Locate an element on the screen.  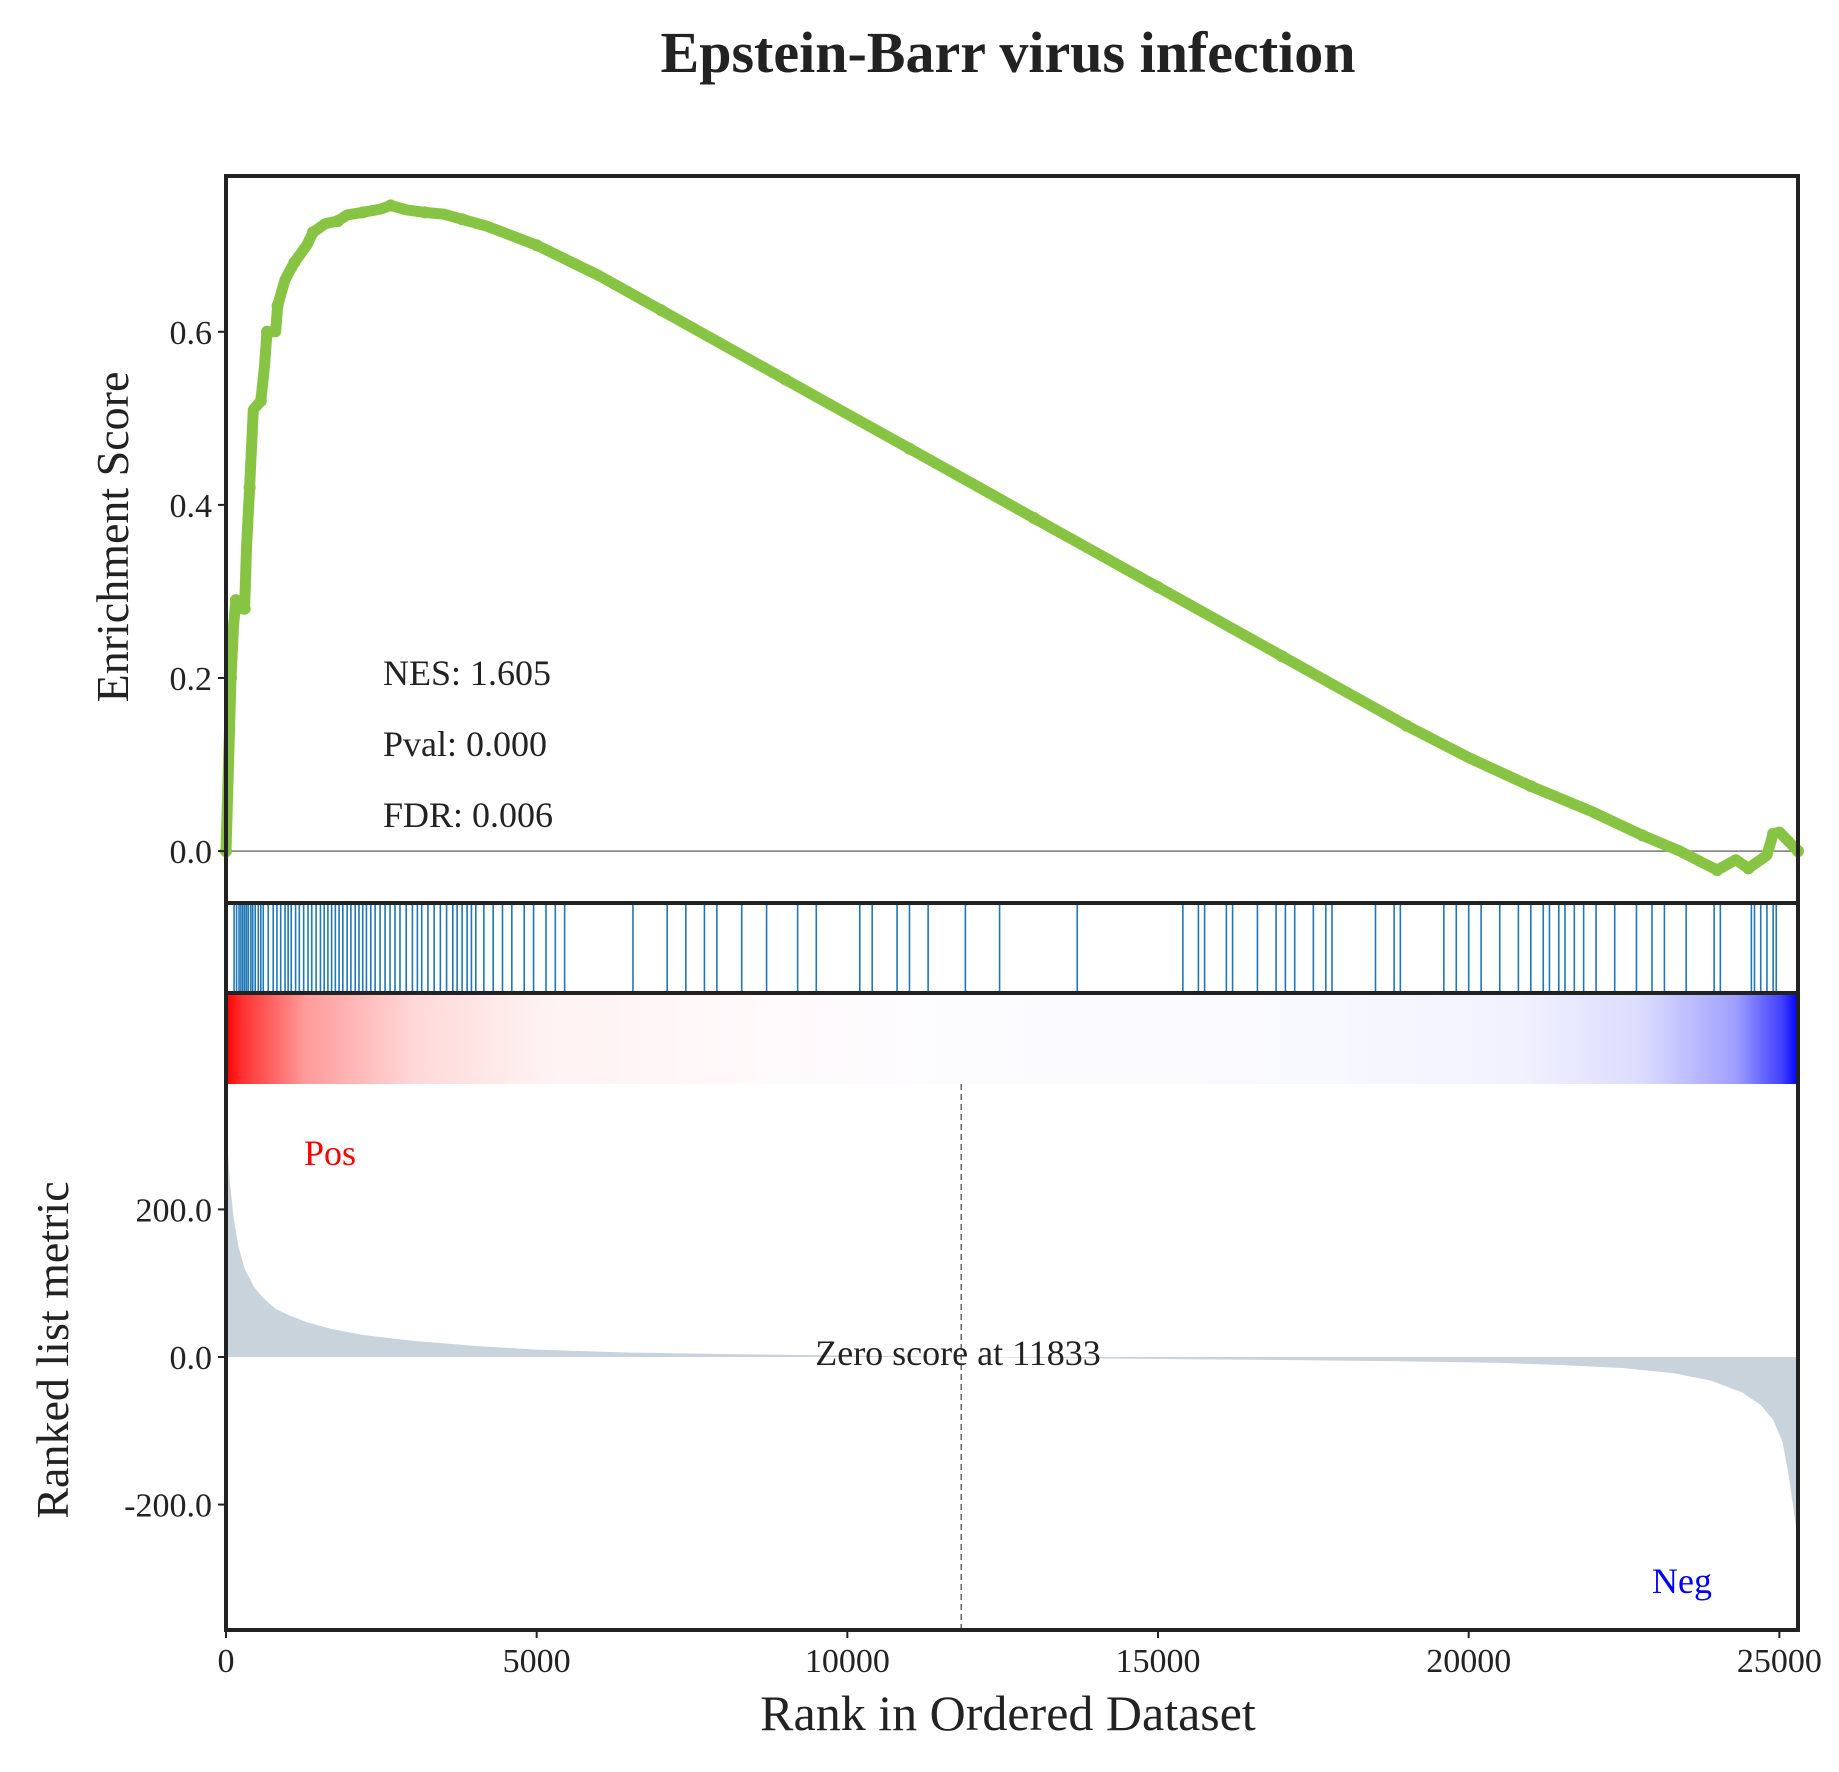
metric-y-tick-label: 200.0 is located at coordinates (174, 1210).